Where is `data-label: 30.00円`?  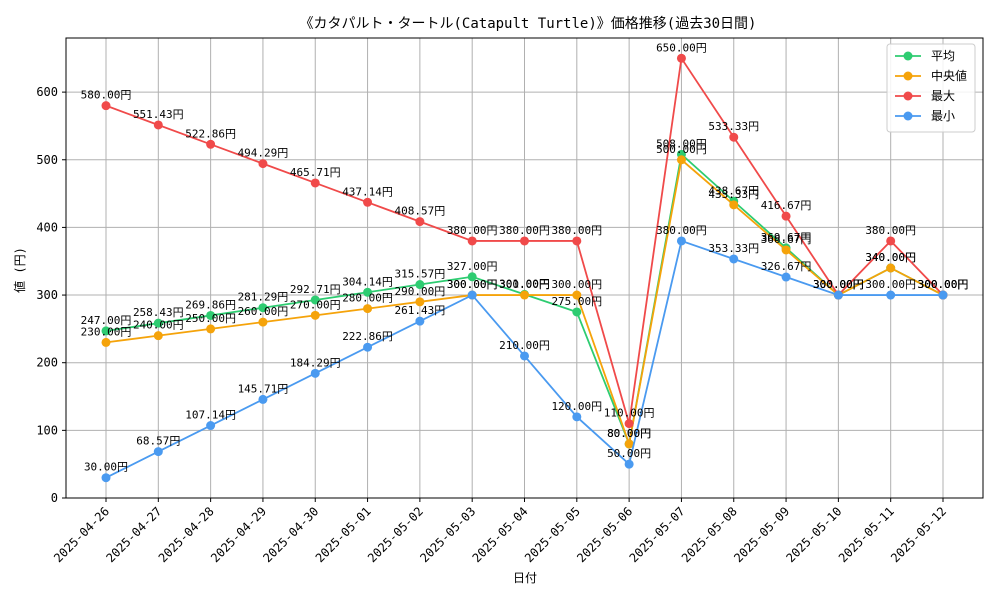 data-label: 30.00円 is located at coordinates (106, 467).